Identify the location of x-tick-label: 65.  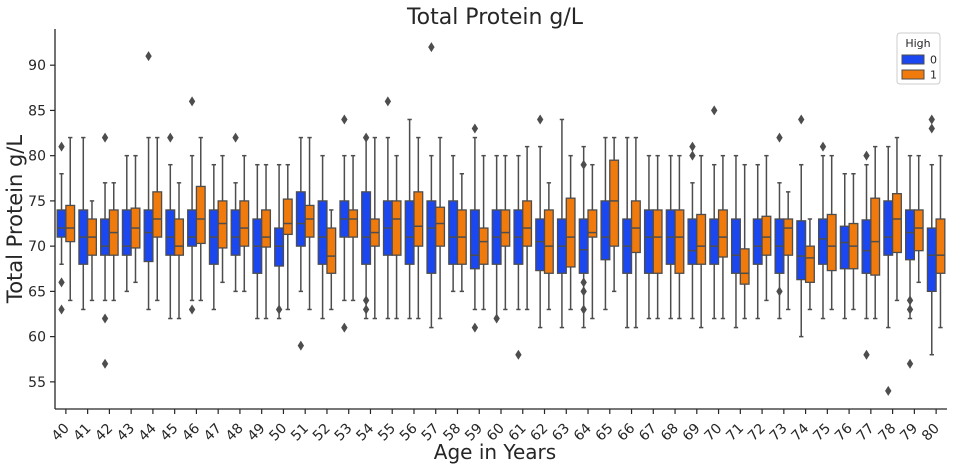
(605, 433).